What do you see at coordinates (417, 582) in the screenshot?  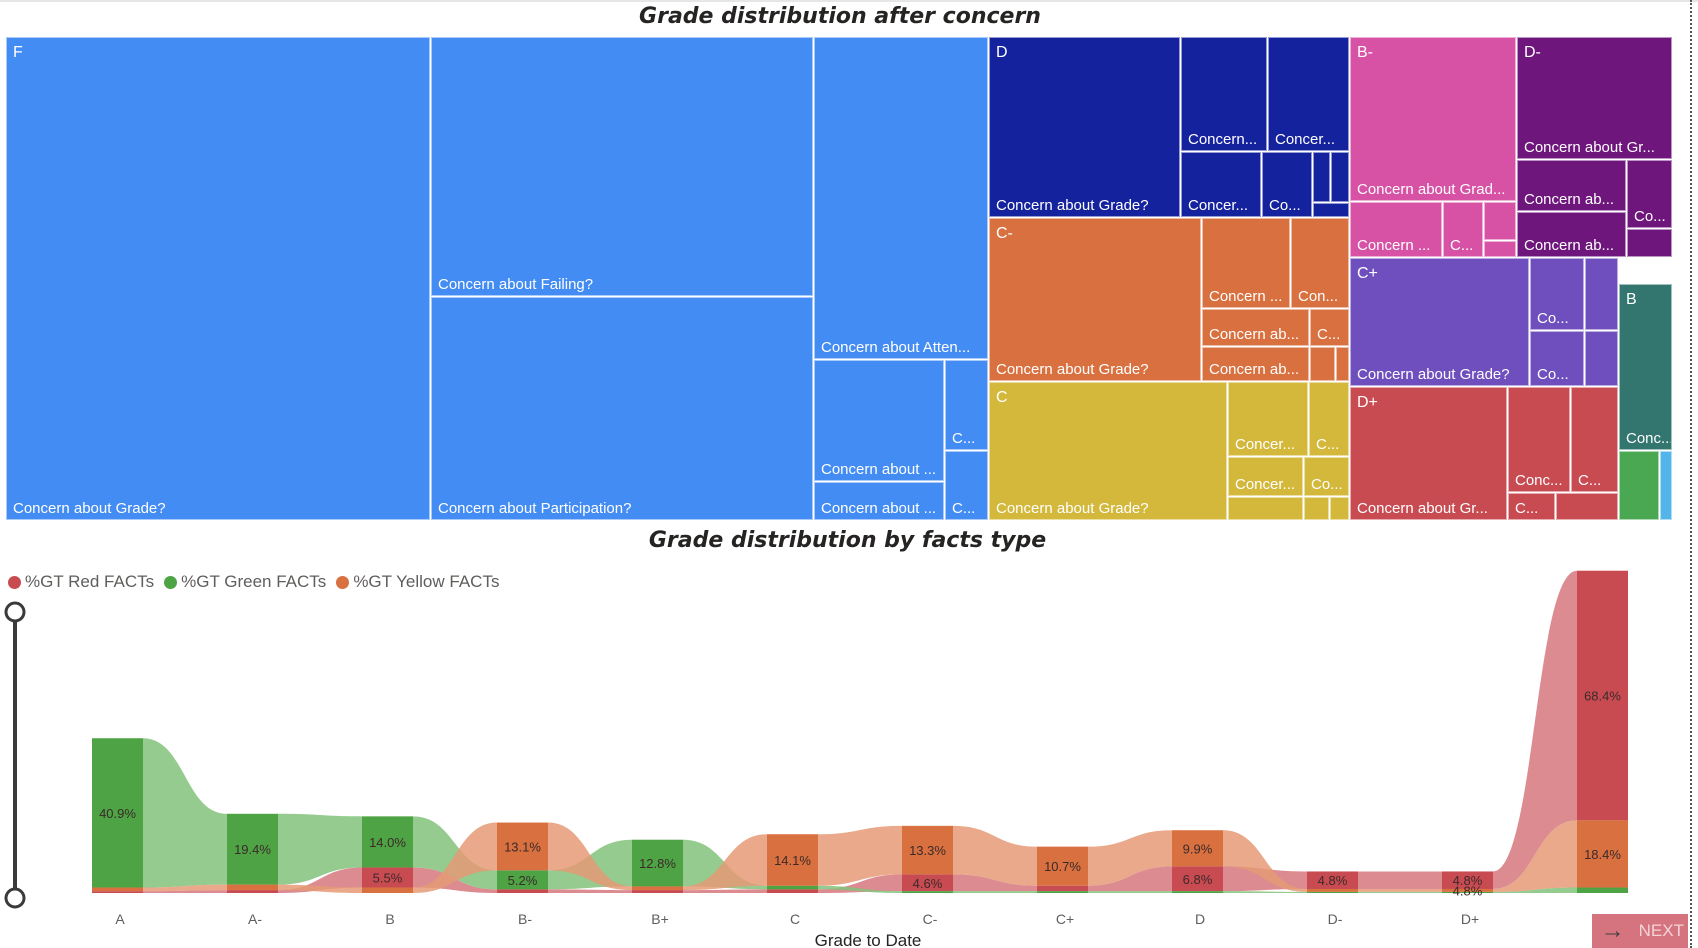 I see `legend-item: %GT Yellow FACTs` at bounding box center [417, 582].